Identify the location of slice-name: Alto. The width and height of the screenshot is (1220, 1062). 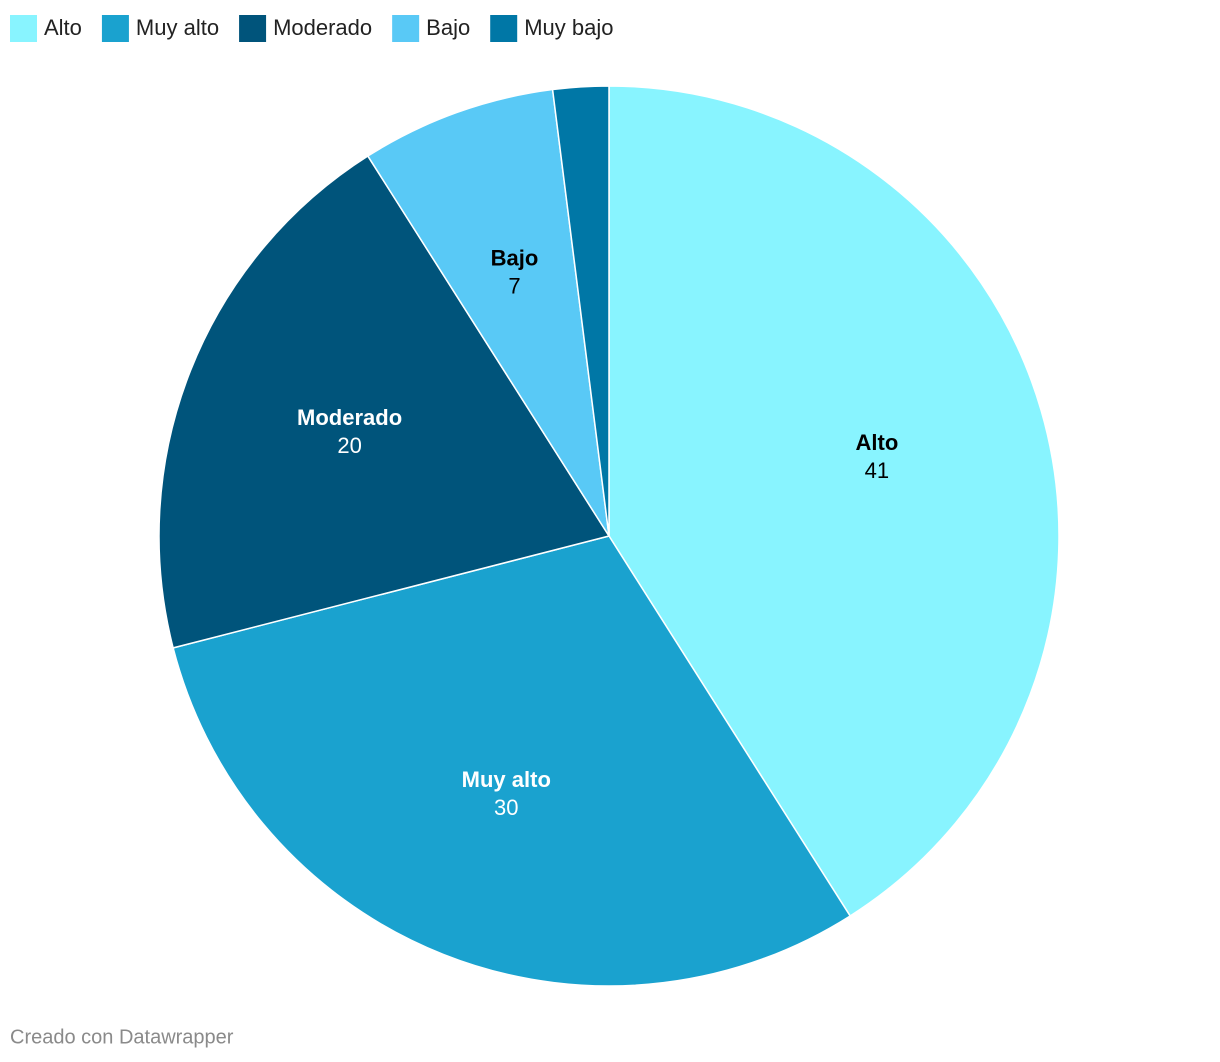
(877, 442).